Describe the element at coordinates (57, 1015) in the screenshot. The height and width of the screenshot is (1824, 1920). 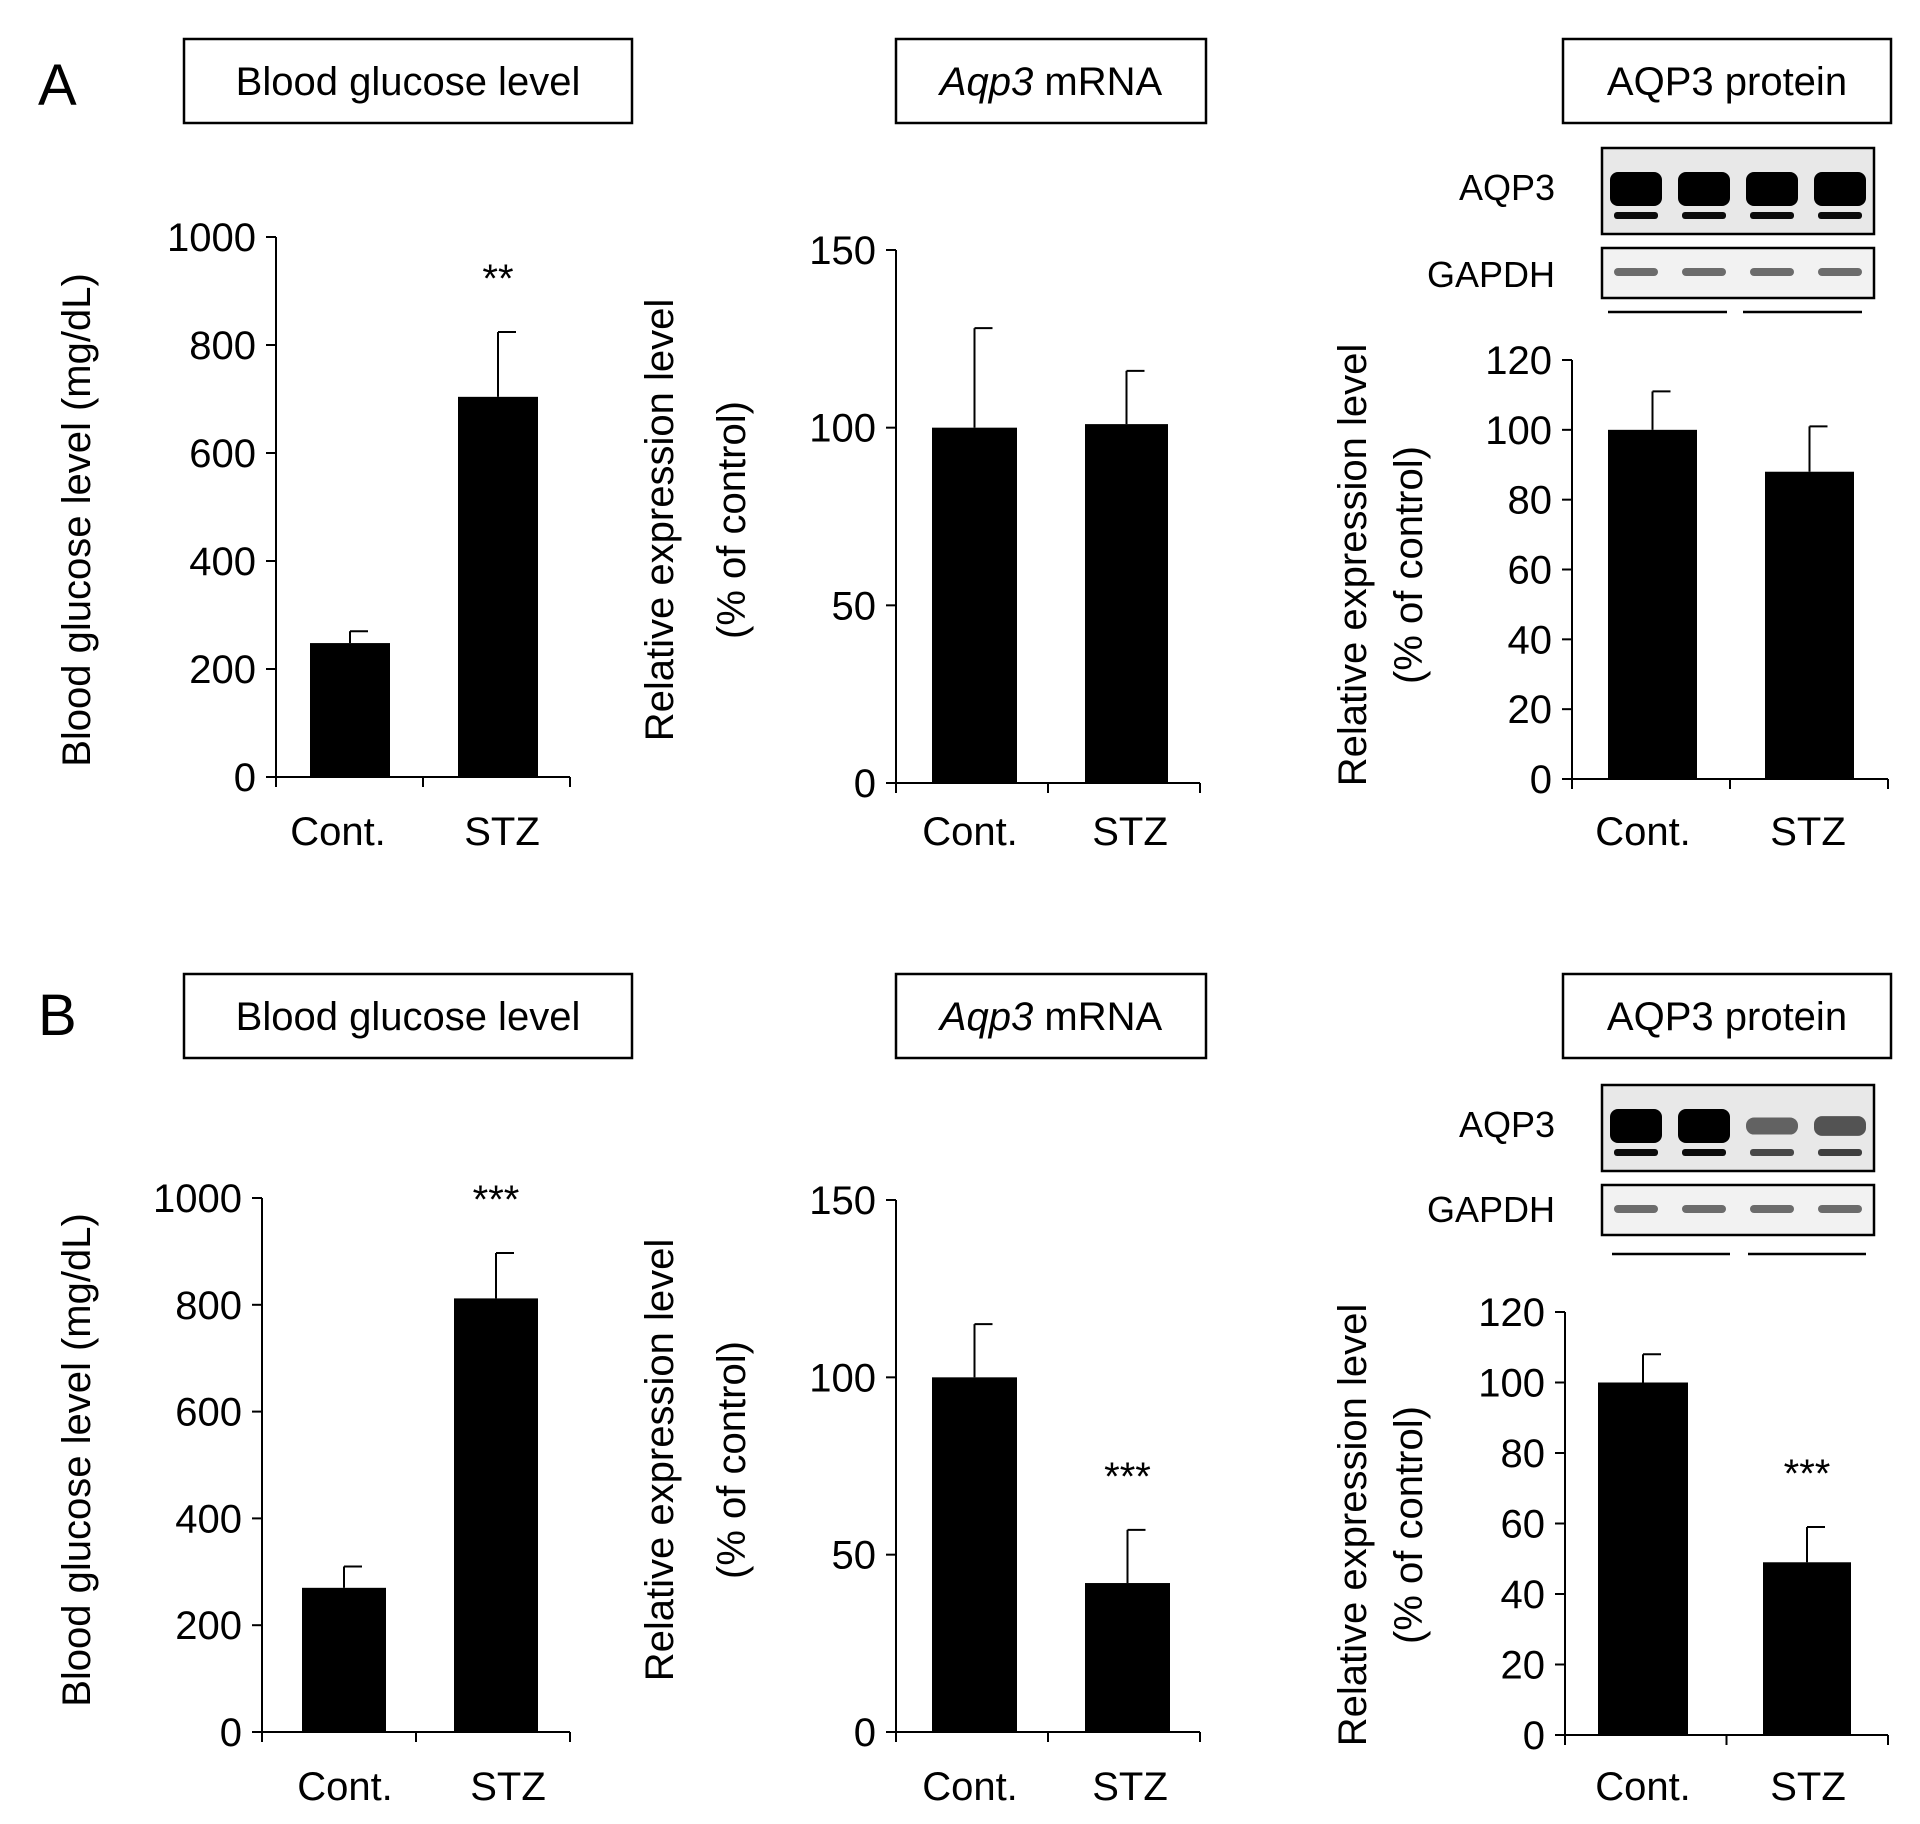
I see `panel-letter-b: B` at that location.